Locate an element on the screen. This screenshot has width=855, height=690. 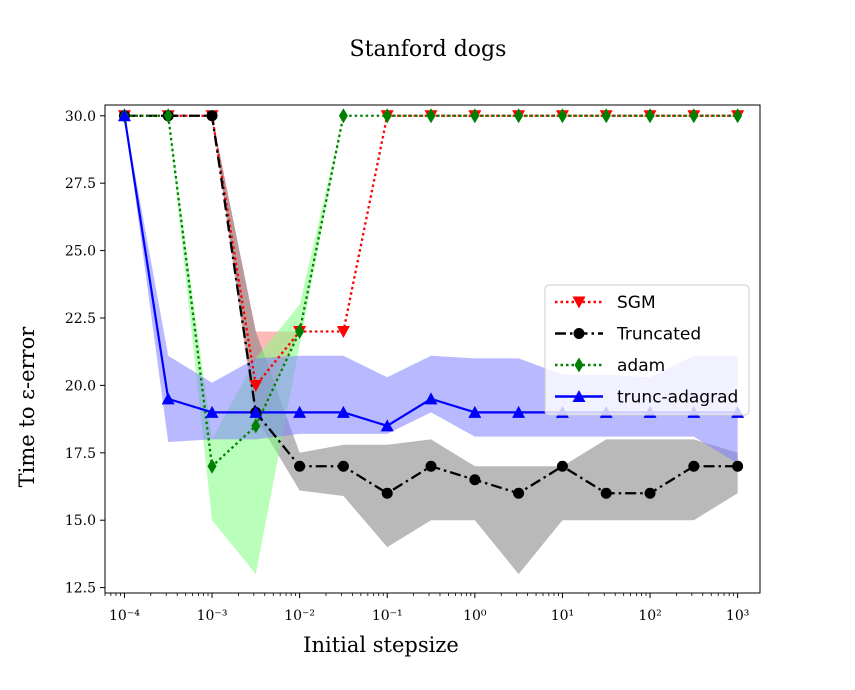
x-tick-label: 10⁻⁴ is located at coordinates (124, 616).